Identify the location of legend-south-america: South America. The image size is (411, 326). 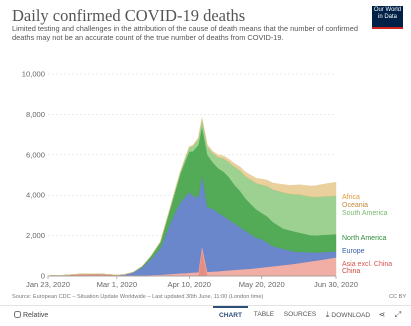
(365, 213).